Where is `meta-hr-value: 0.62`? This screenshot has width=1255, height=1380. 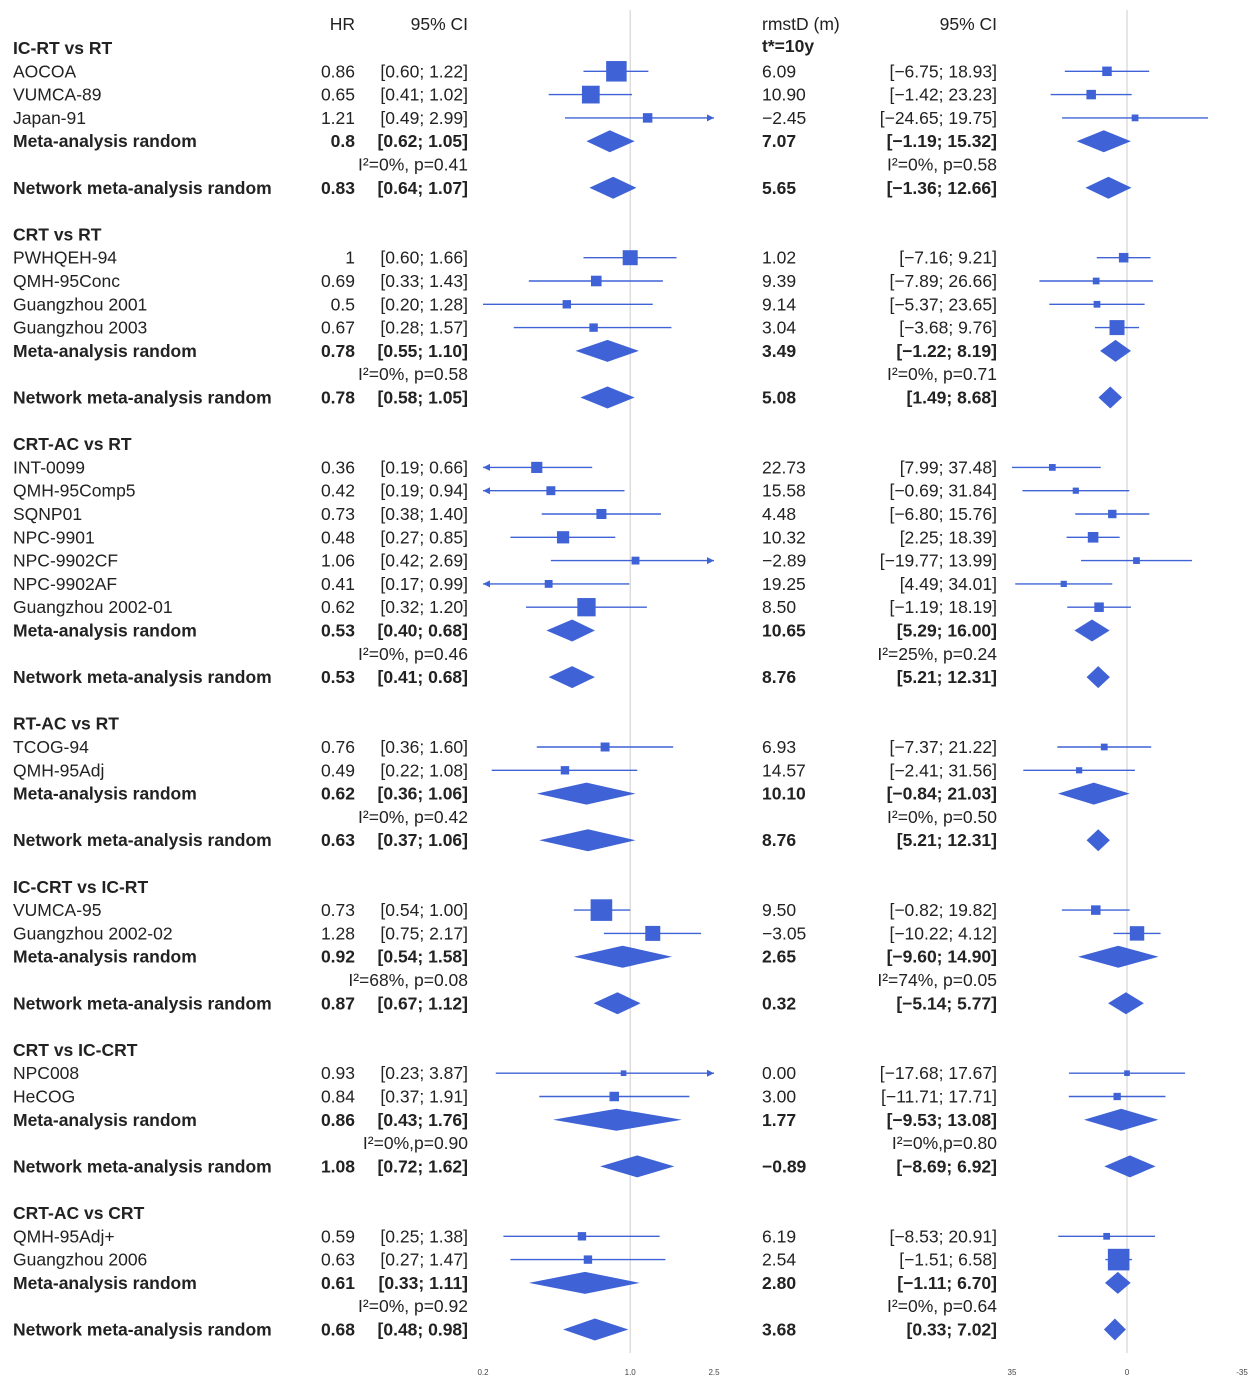 meta-hr-value: 0.62 is located at coordinates (338, 794).